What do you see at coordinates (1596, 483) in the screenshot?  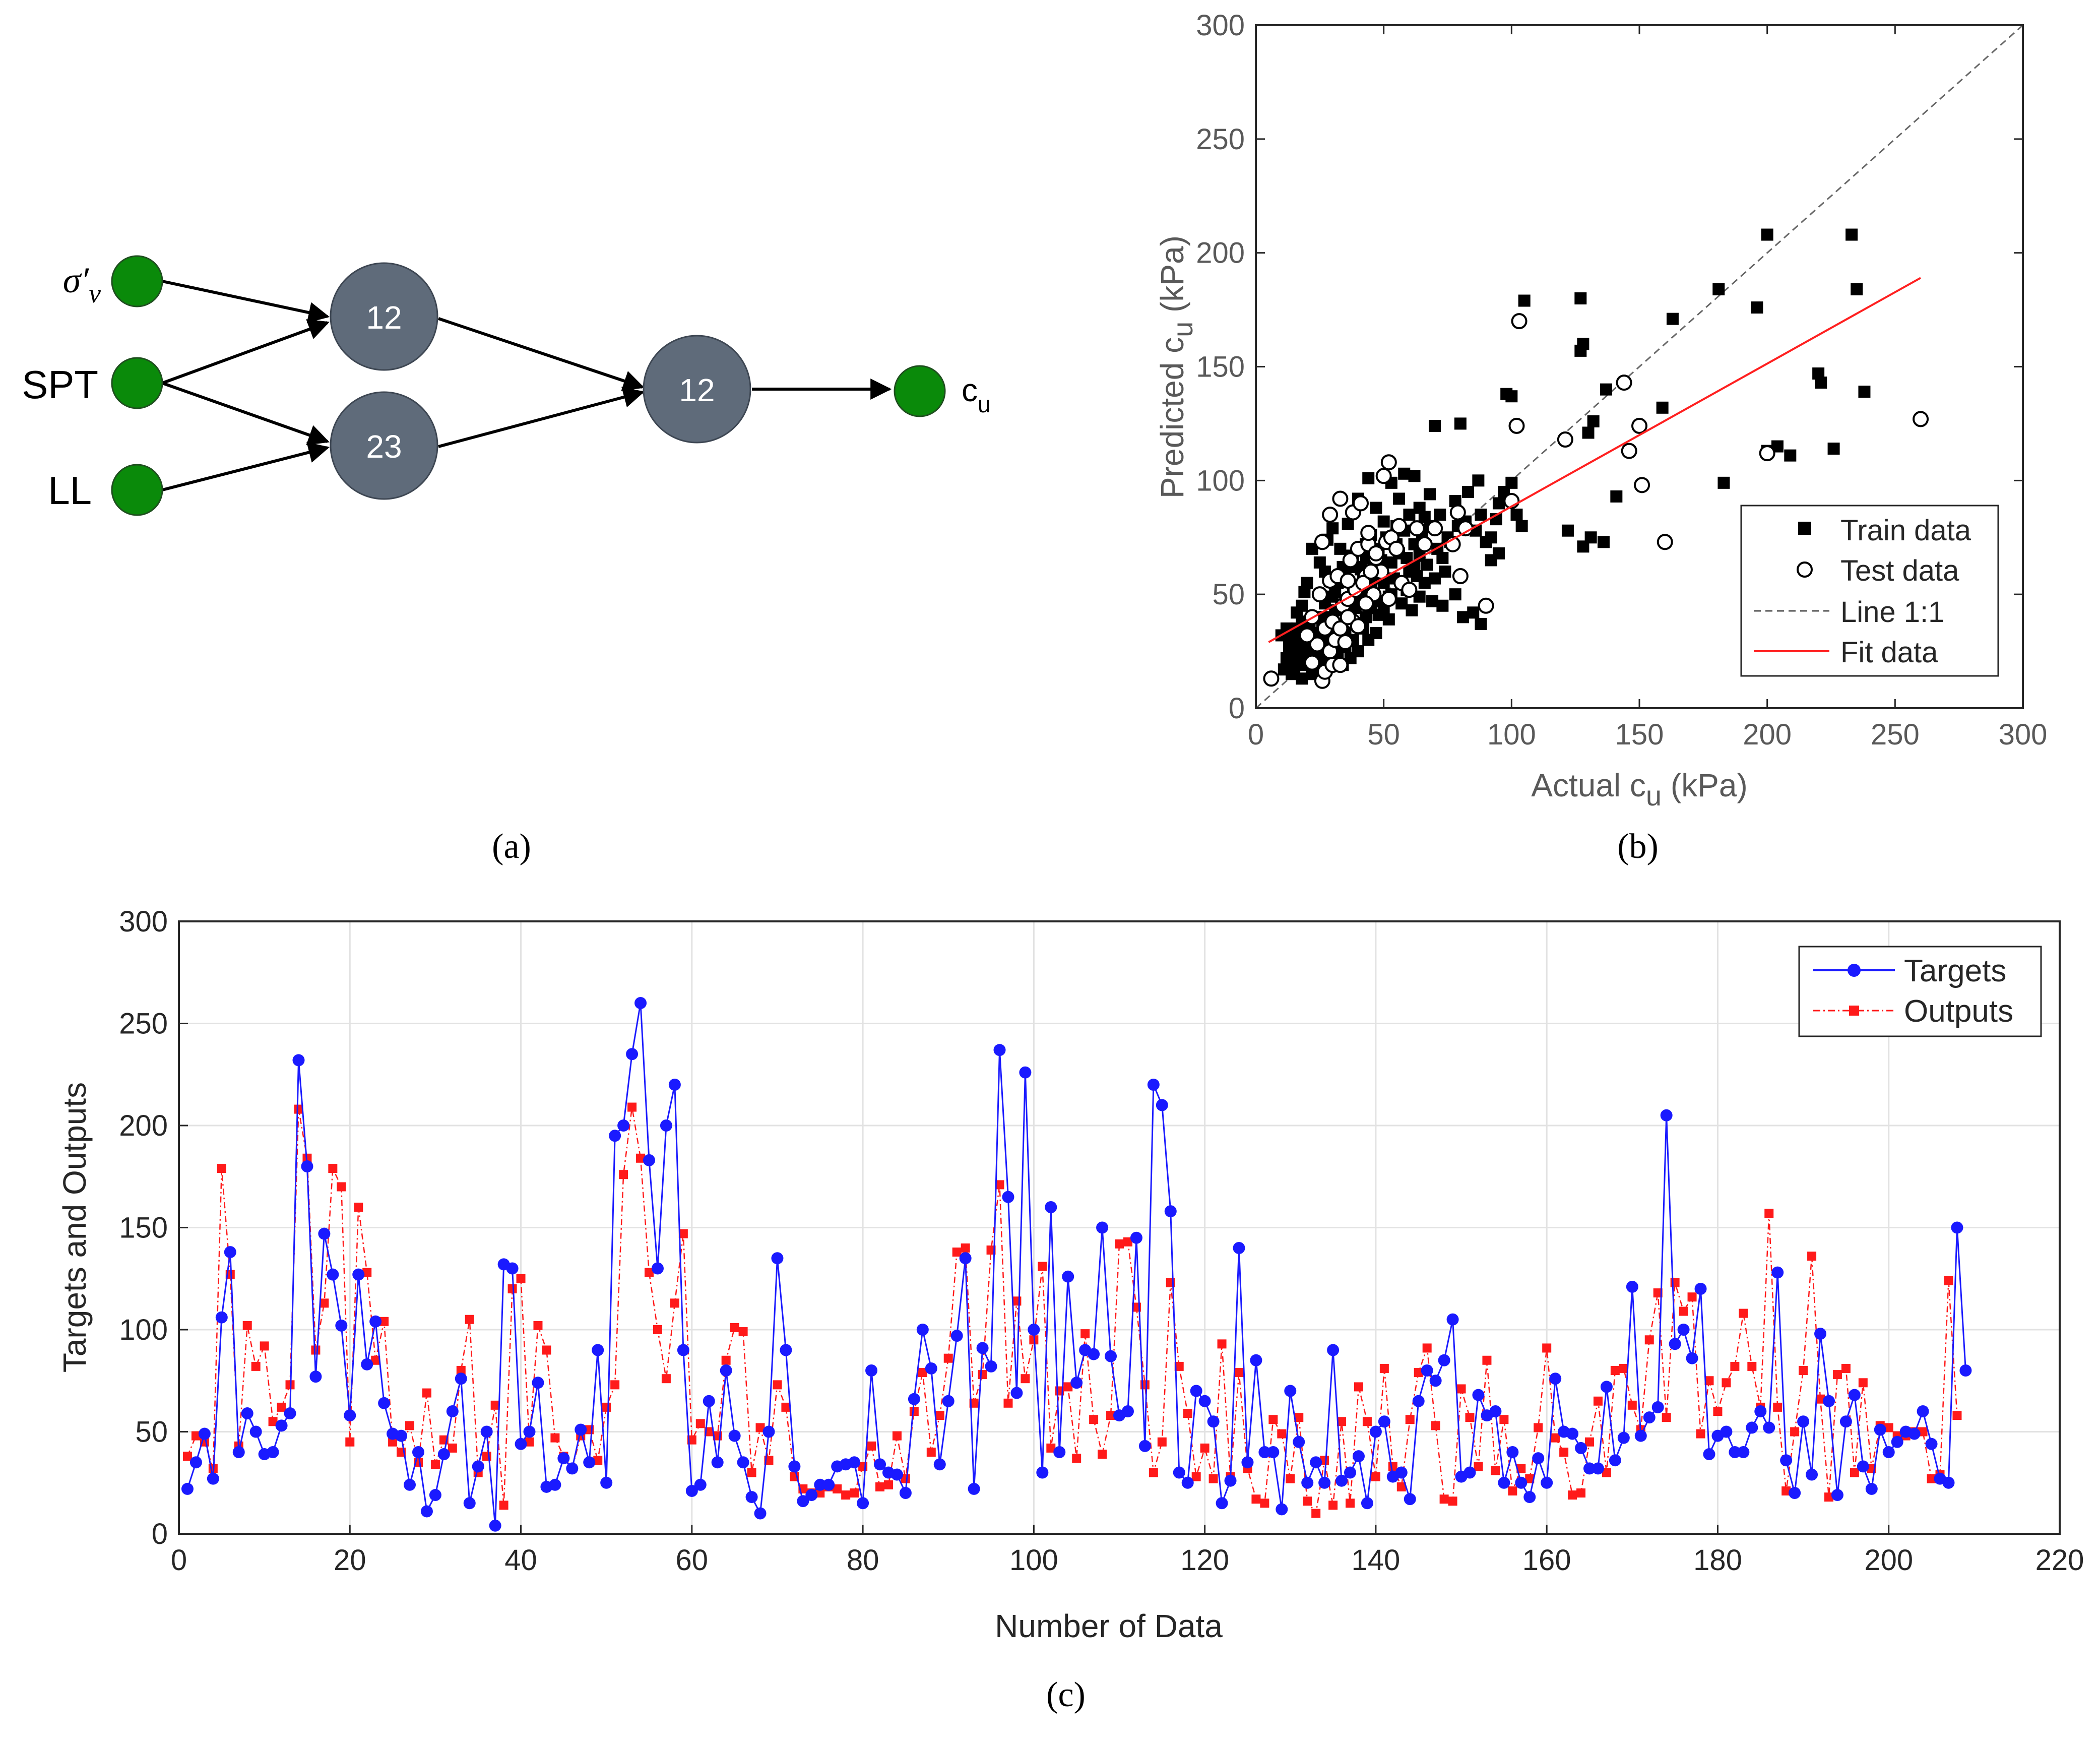 I see `scatter-test-points` at bounding box center [1596, 483].